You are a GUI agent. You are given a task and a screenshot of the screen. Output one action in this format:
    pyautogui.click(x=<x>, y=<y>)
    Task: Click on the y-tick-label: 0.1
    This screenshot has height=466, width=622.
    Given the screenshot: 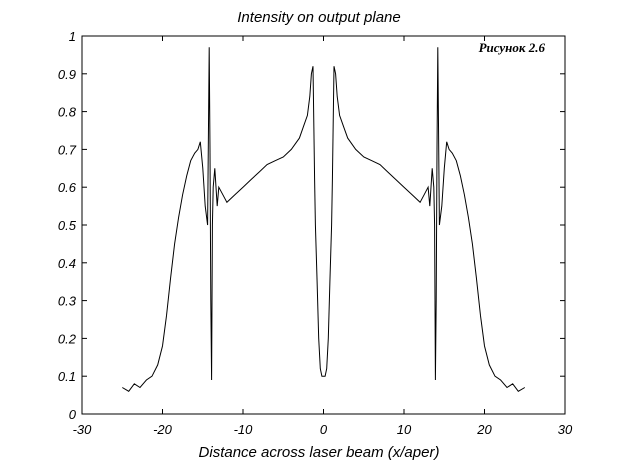 What is the action you would take?
    pyautogui.click(x=67, y=376)
    